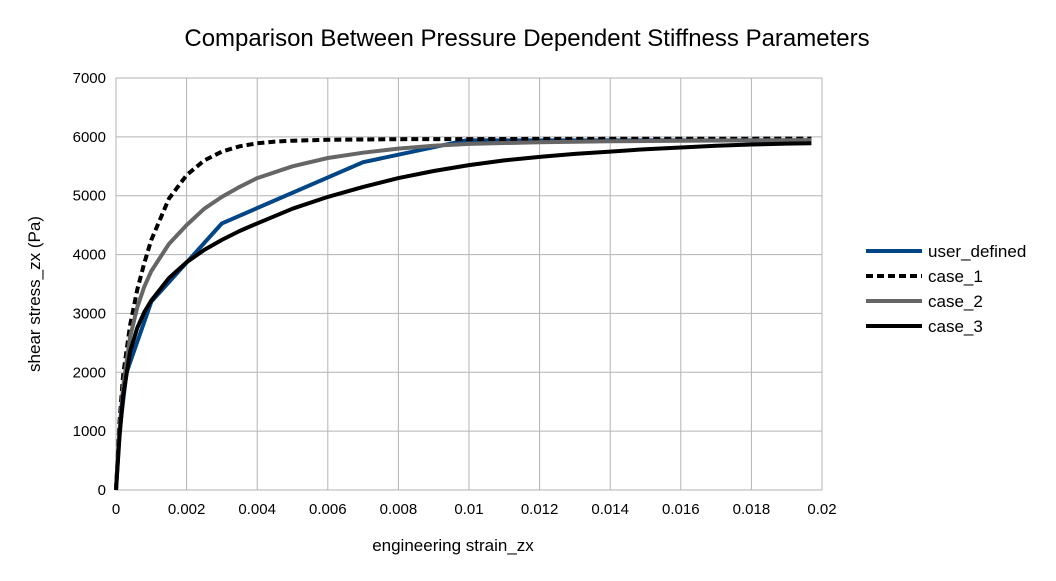  I want to click on y-tick-label: 2000, so click(89, 372).